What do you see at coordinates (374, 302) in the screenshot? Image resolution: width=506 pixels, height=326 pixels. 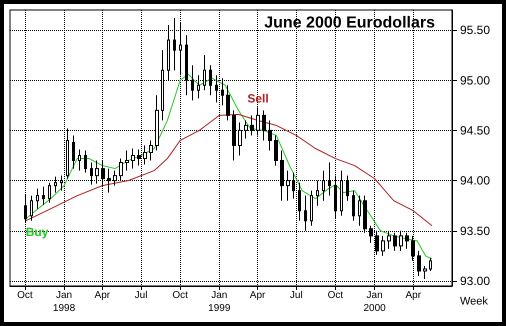 I see `x-tick-label: Jan 2000` at bounding box center [374, 302].